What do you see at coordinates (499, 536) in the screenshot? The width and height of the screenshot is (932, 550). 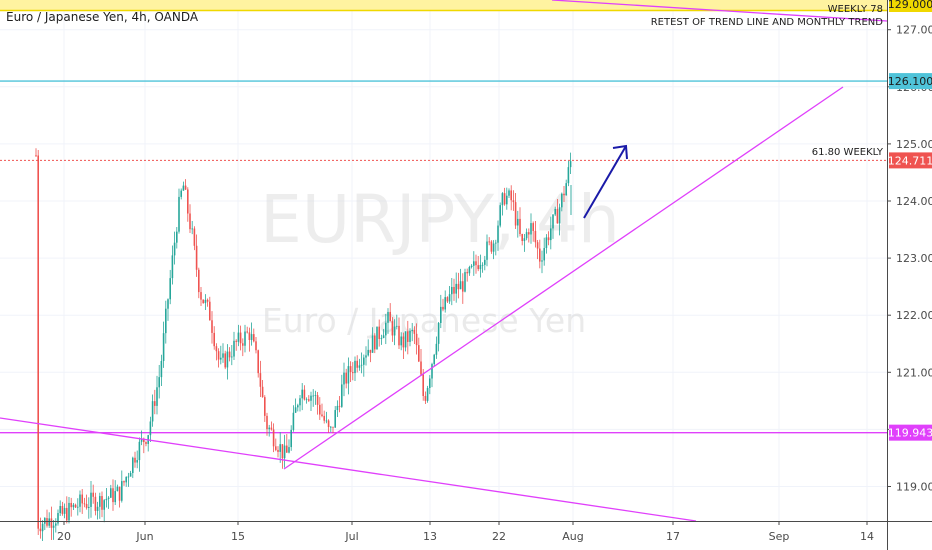 I see `x-tick-label-5: 22` at bounding box center [499, 536].